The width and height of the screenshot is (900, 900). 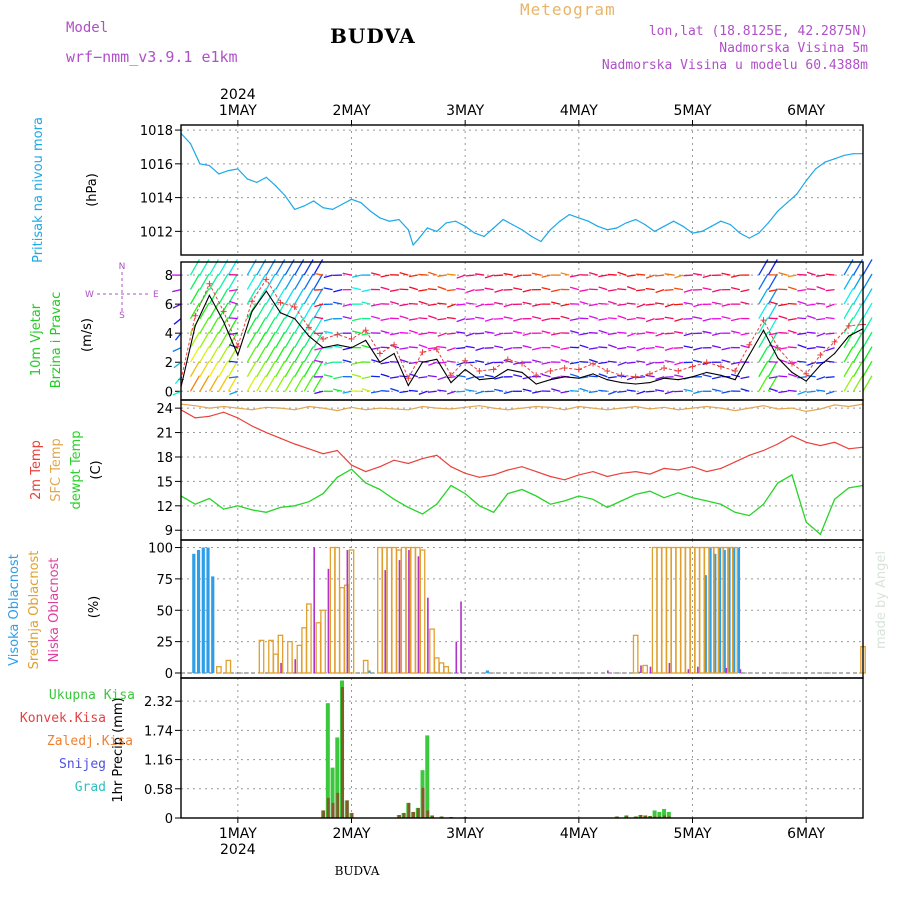 I want to click on ytick-label-cloud-0: 0, so click(x=169, y=674).